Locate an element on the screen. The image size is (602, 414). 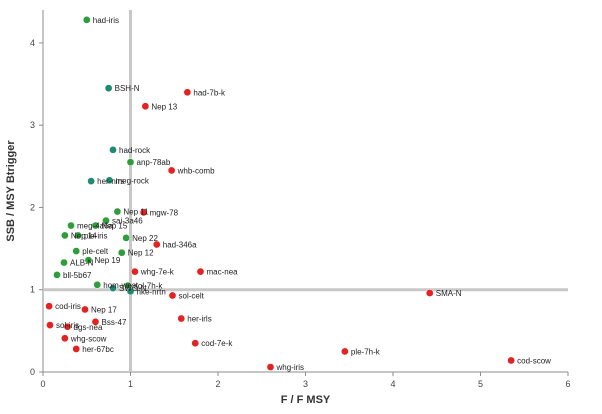
data-point-label: Nep 15 is located at coordinates (115, 226).